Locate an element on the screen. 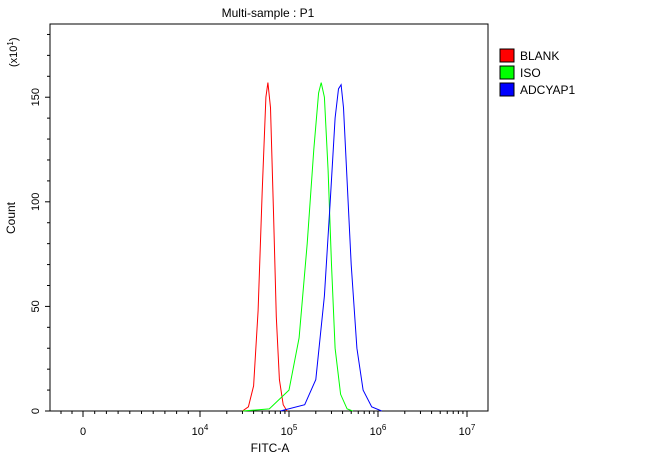 The width and height of the screenshot is (650, 458). series-line-blank is located at coordinates (265, 247).